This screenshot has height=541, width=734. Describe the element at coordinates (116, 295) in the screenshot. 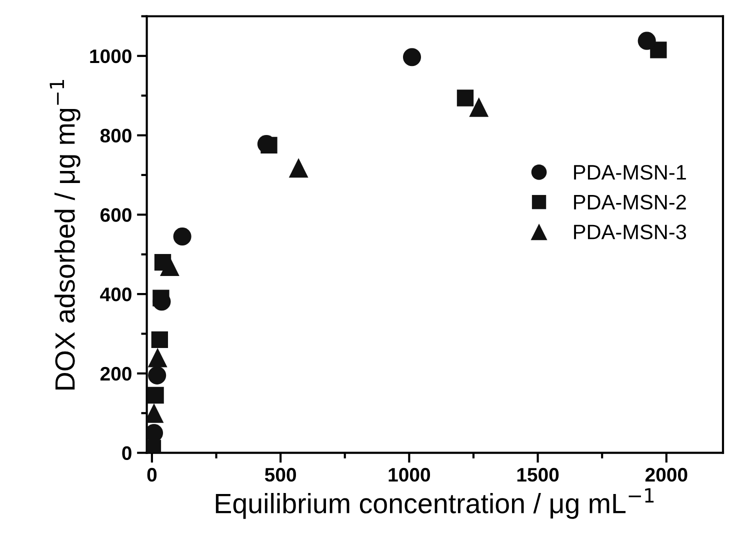

I see `y-tick-label: 400` at that location.